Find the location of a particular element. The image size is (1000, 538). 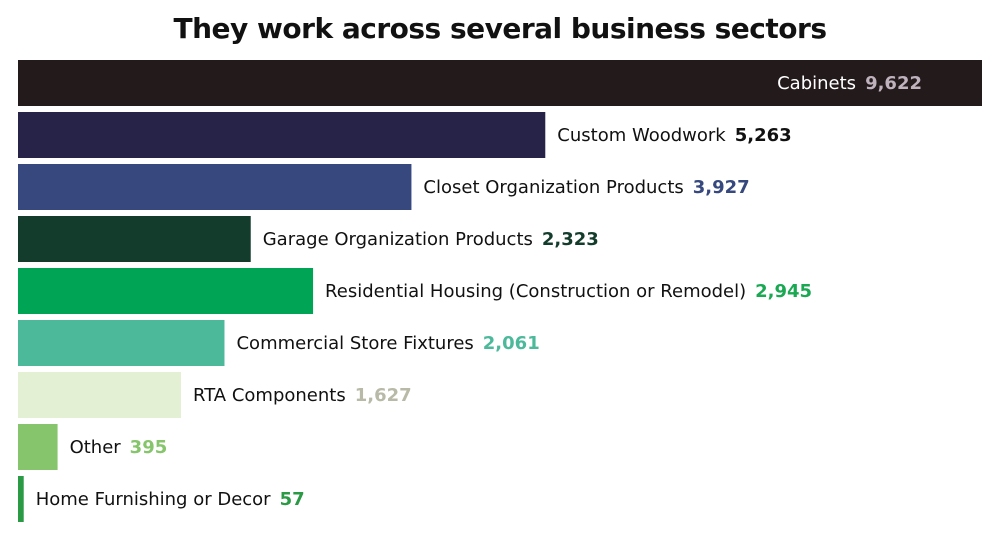

value-label-3: 3,927 is located at coordinates (721, 187).